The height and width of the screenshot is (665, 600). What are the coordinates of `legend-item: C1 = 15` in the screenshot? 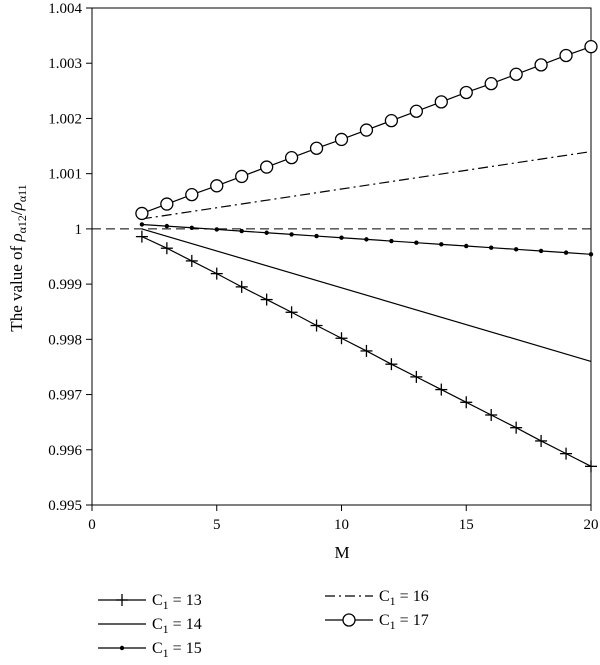 It's located at (150, 650).